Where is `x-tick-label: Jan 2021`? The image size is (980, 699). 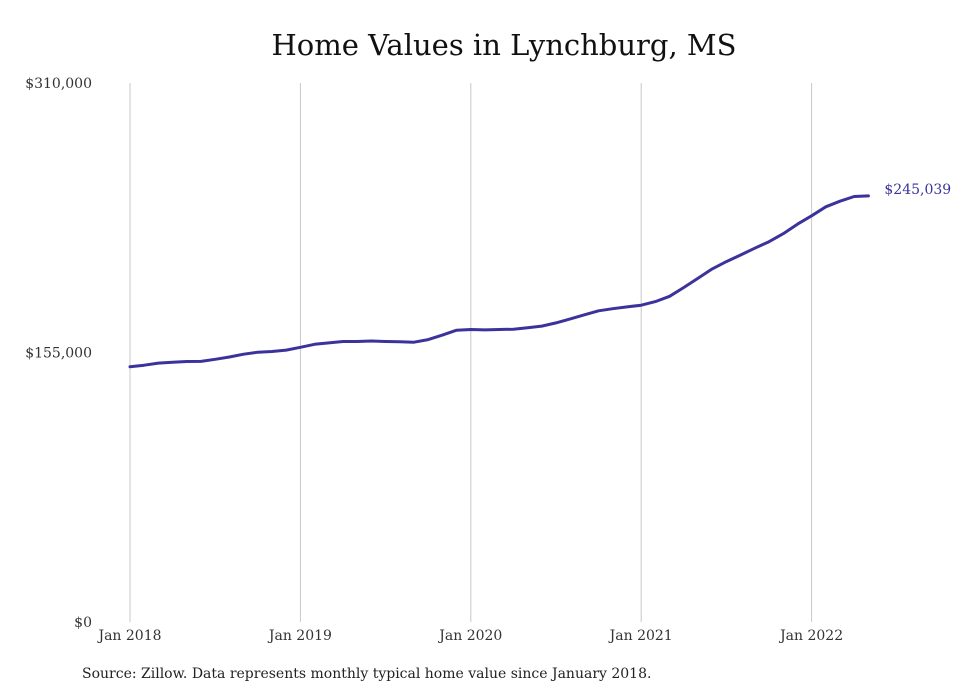
x-tick-label: Jan 2021 is located at coordinates (640, 636).